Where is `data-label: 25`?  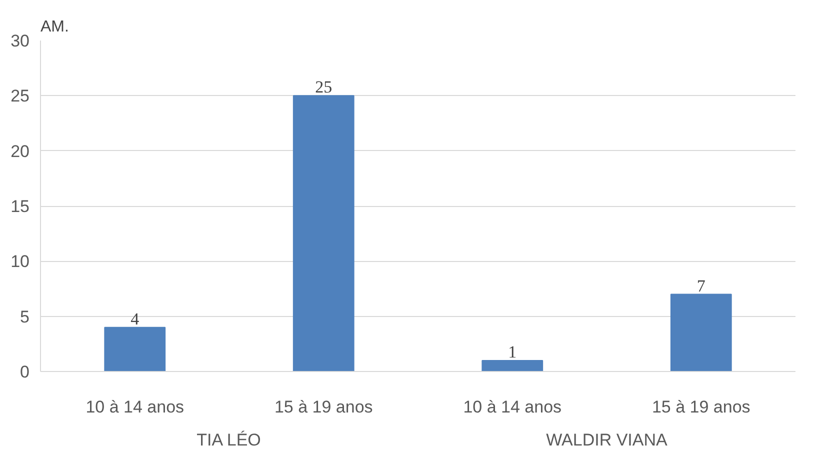
data-label: 25 is located at coordinates (323, 87).